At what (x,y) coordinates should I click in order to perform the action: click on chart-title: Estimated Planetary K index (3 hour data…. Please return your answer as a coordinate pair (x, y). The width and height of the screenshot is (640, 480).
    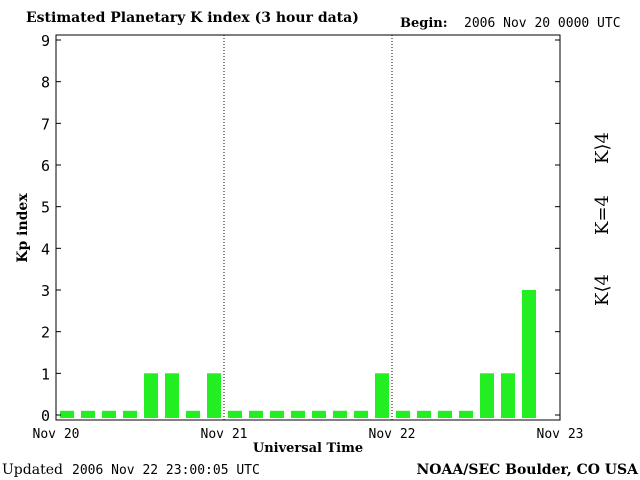
    Looking at the image, I should click on (192, 18).